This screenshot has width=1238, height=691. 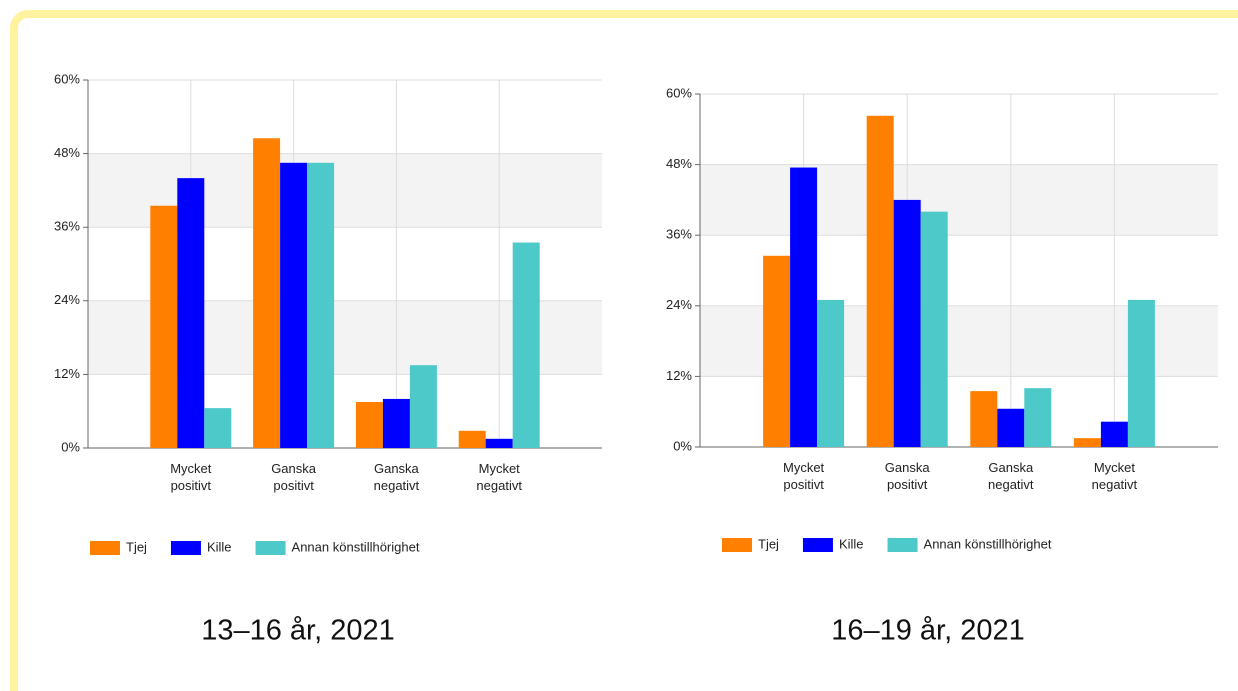 What do you see at coordinates (959, 200) in the screenshot?
I see `grid-band` at bounding box center [959, 200].